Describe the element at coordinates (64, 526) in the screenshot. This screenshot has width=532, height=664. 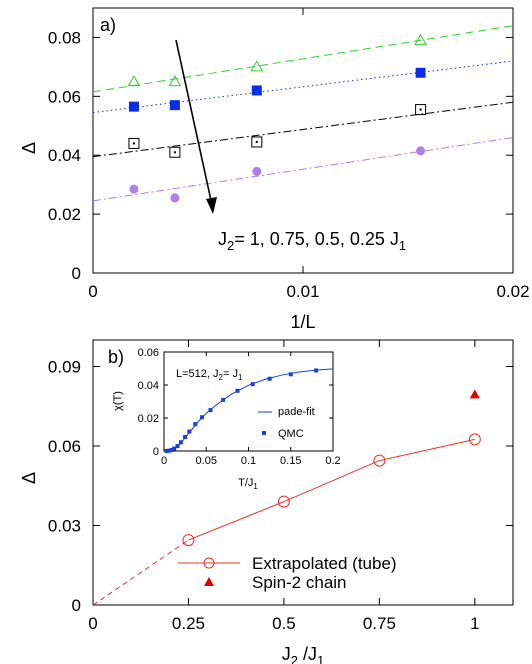
I see `panel-b-ytick-label: 0.03` at that location.